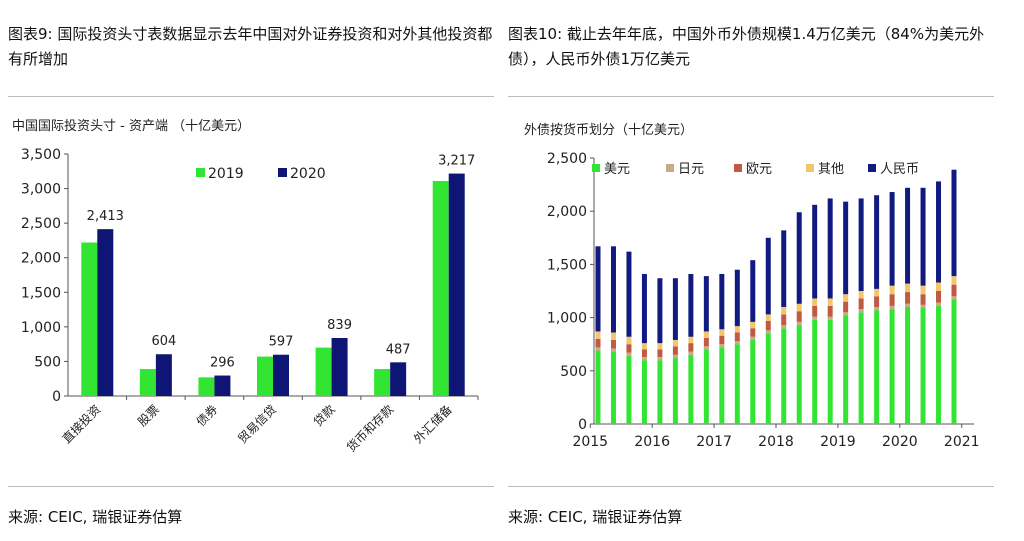 The height and width of the screenshot is (541, 1024). I want to click on legend-swatch-2019, so click(200, 172).